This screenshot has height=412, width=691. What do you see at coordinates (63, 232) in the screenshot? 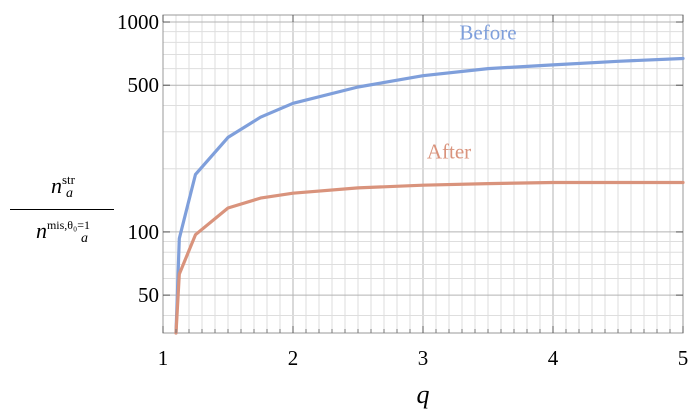
I see `y-label-denominator: nmis,θ₀=1a` at bounding box center [63, 232].